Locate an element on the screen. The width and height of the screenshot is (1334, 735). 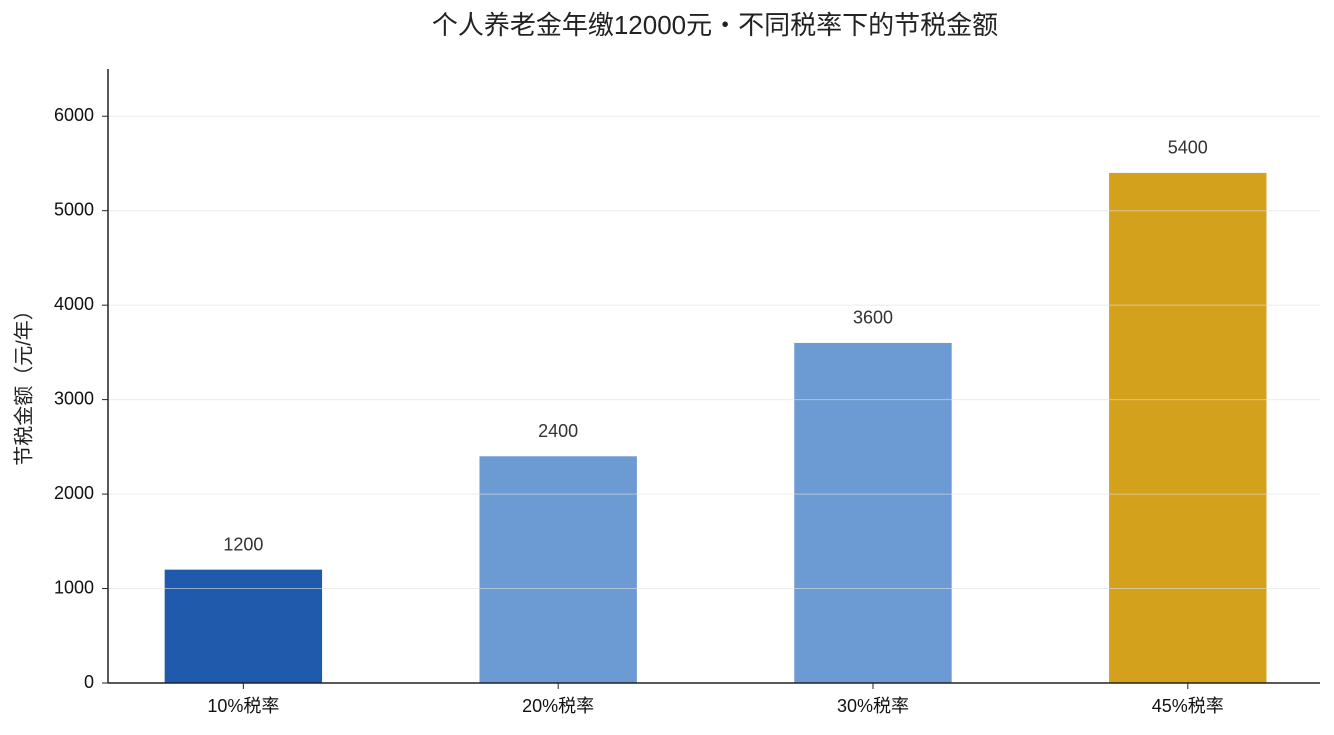
value-label: 1200 is located at coordinates (243, 544).